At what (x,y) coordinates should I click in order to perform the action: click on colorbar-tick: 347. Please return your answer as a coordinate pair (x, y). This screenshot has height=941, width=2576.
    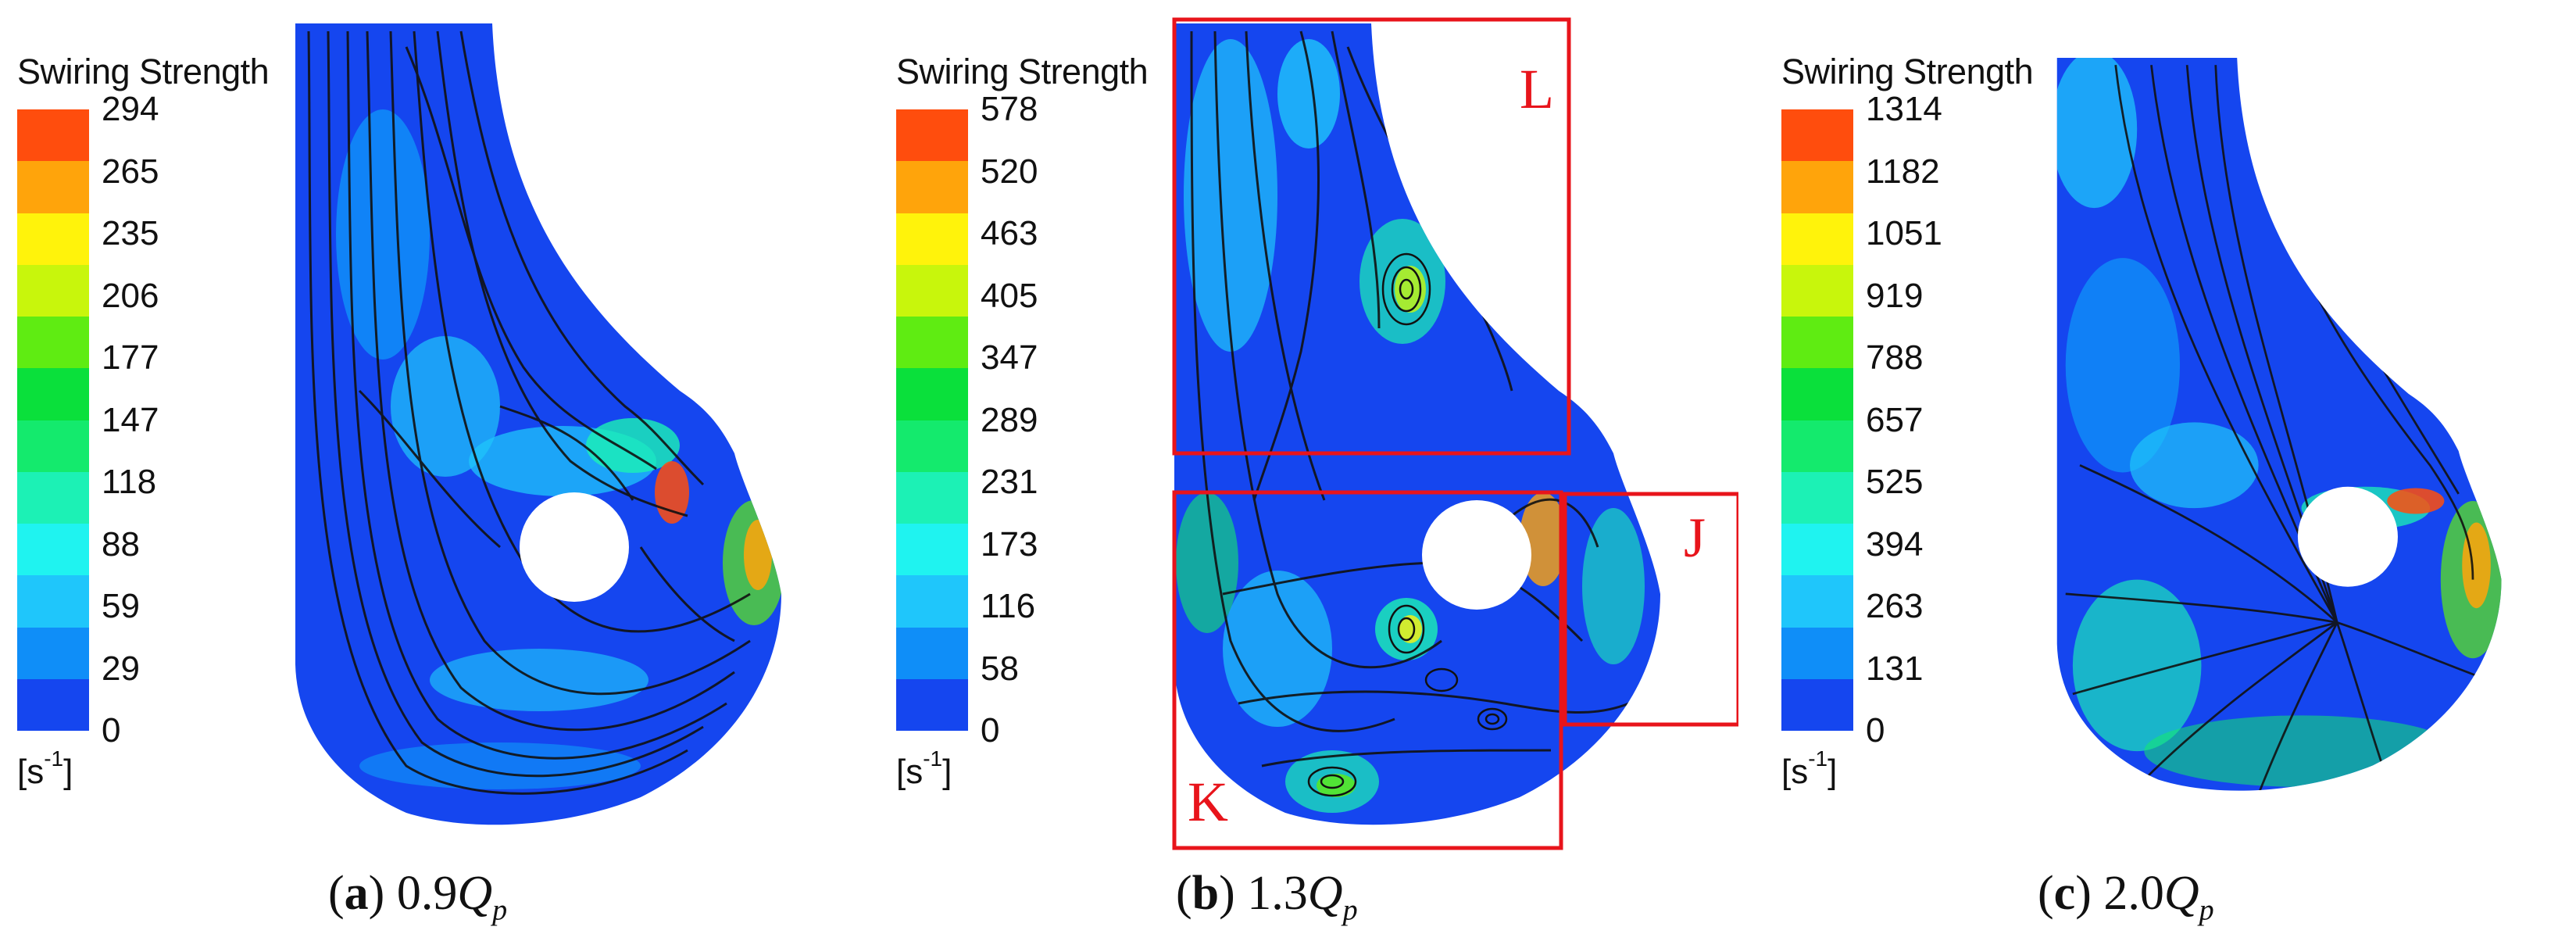
    Looking at the image, I should click on (1010, 357).